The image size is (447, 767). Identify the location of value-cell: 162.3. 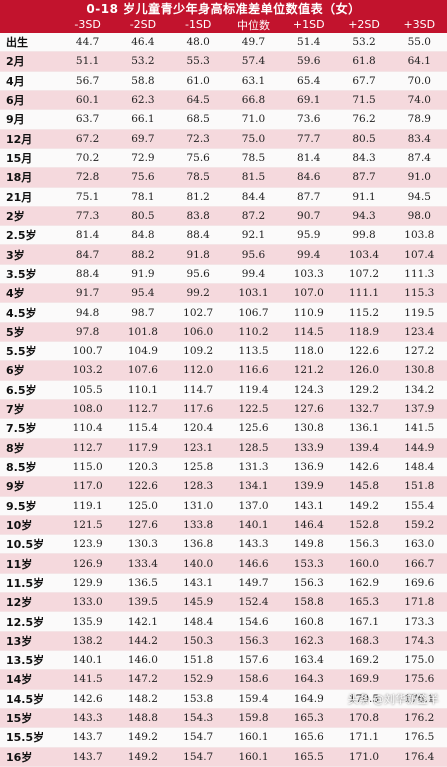
(308, 640).